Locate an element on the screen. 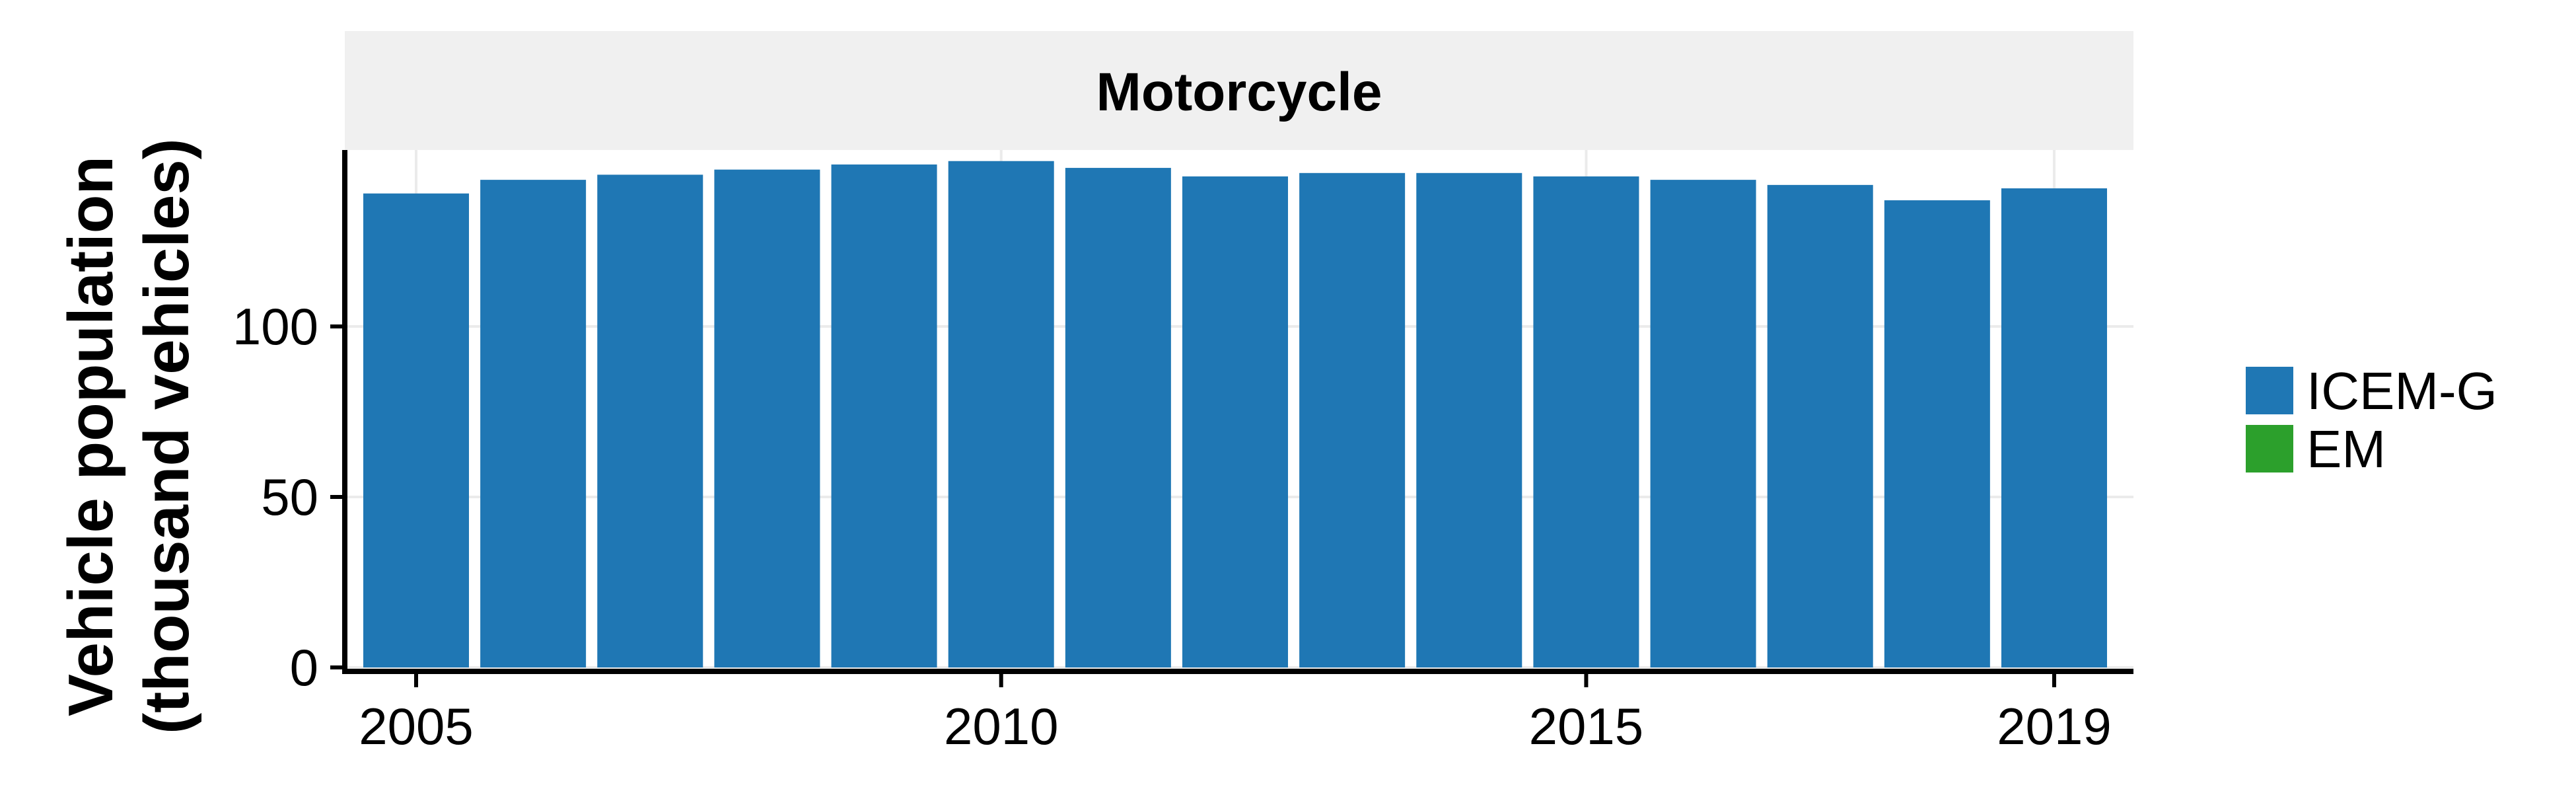  bar-icem-g-2005 is located at coordinates (416, 430).